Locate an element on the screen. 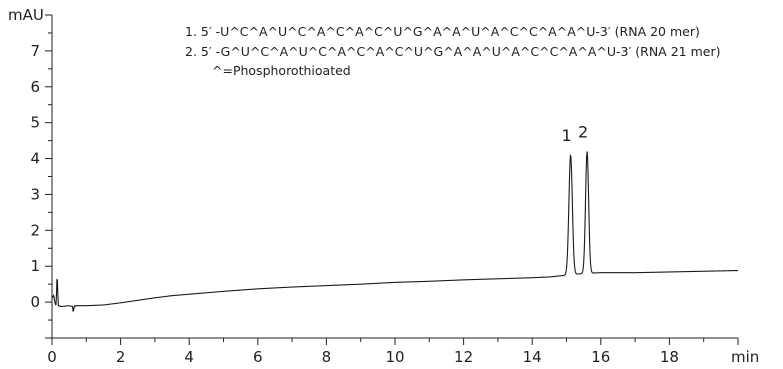 Image resolution: width=783 pixels, height=369 pixels. y-tick-label: 1 is located at coordinates (35, 266).